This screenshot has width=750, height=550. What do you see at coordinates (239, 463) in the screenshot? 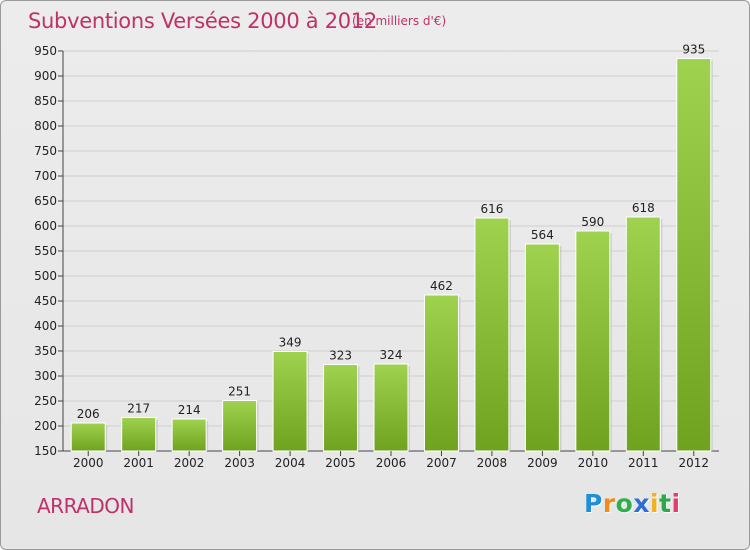
I see `x-tick-label: 2003` at bounding box center [239, 463].